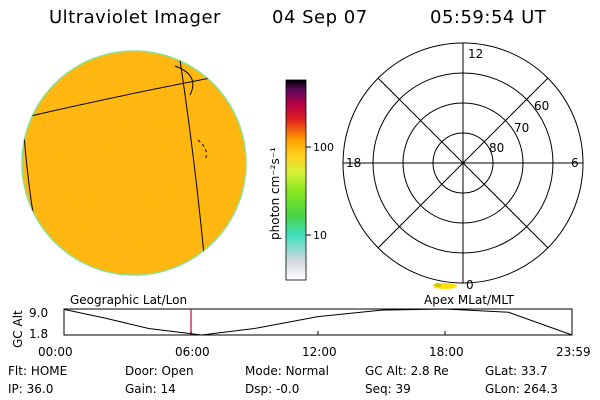  I want to click on info-field: Seq: 39, so click(388, 389).